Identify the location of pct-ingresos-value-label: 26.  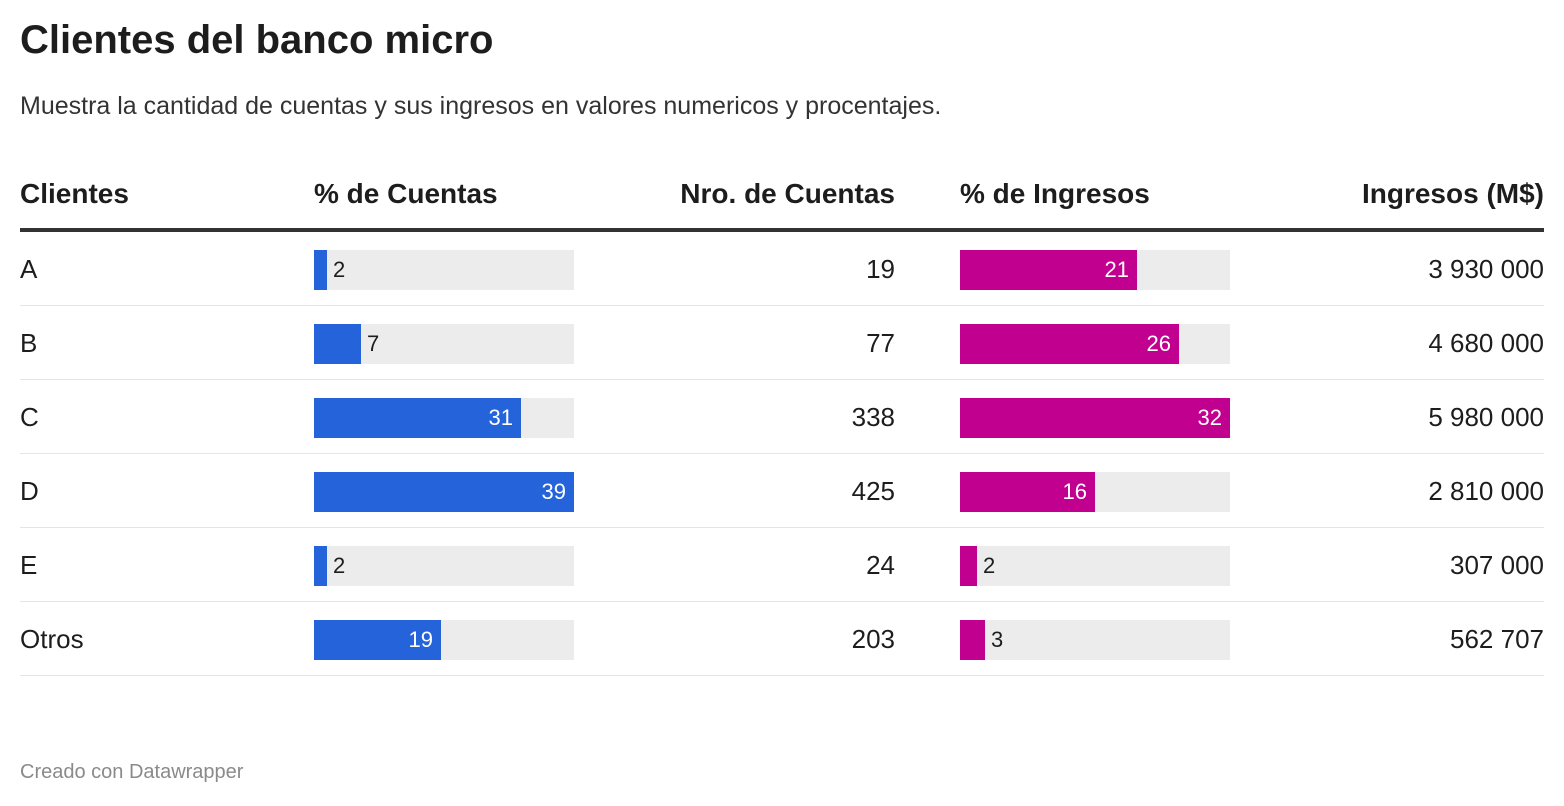
(1158, 343).